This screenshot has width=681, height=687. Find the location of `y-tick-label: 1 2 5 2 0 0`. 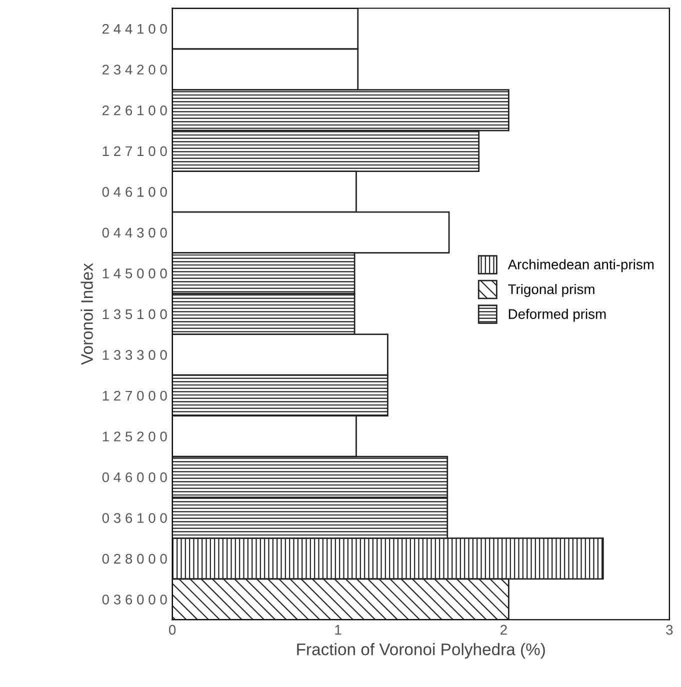

y-tick-label: 1 2 5 2 0 0 is located at coordinates (134, 437).